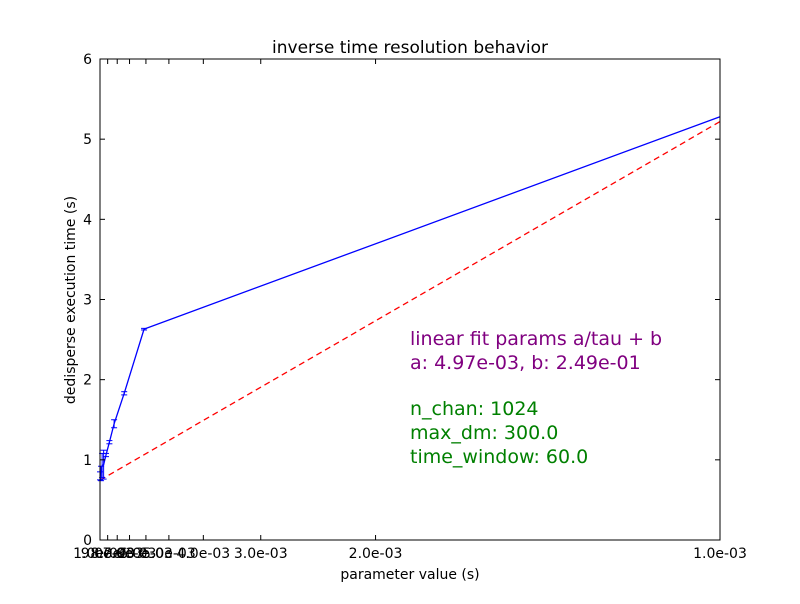 The image size is (800, 604). Describe the element at coordinates (410, 48) in the screenshot. I see `chart-title: inverse time resolution behavior` at that location.